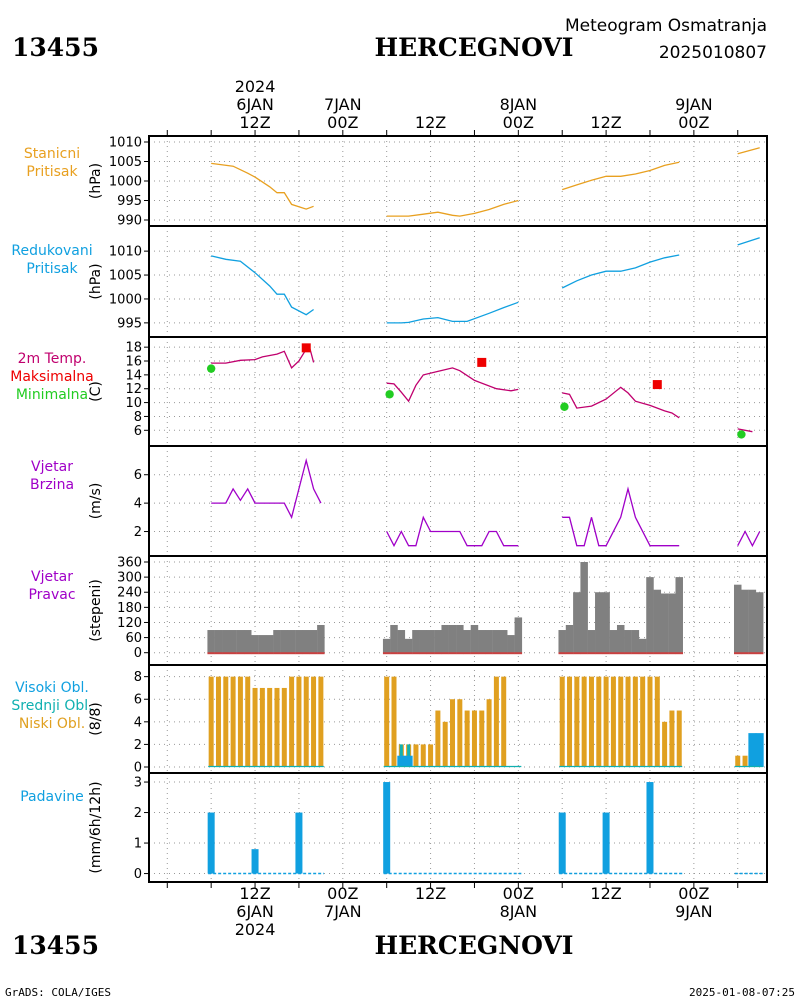 The height and width of the screenshot is (1000, 800). I want to click on panel-label: Pritisak, so click(52, 172).